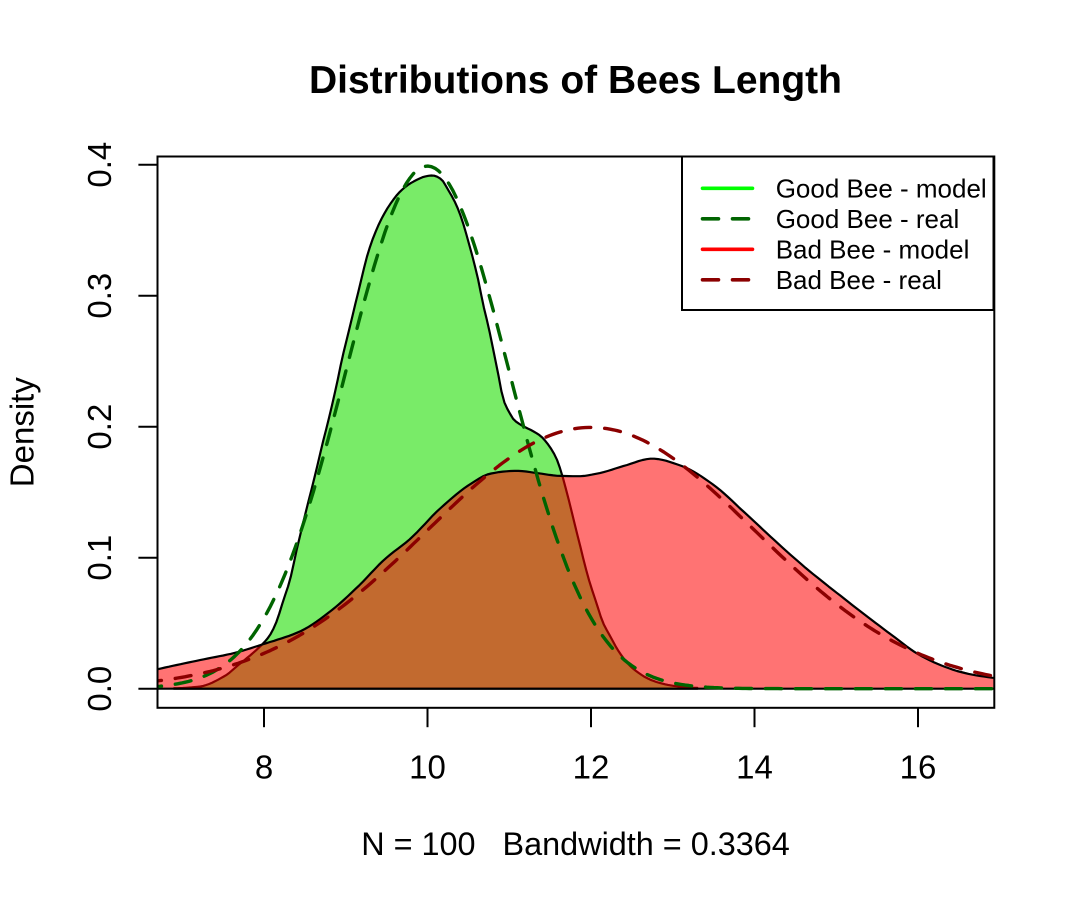  Describe the element at coordinates (868, 219) in the screenshot. I see `svg-text: Good Bee - real` at that location.